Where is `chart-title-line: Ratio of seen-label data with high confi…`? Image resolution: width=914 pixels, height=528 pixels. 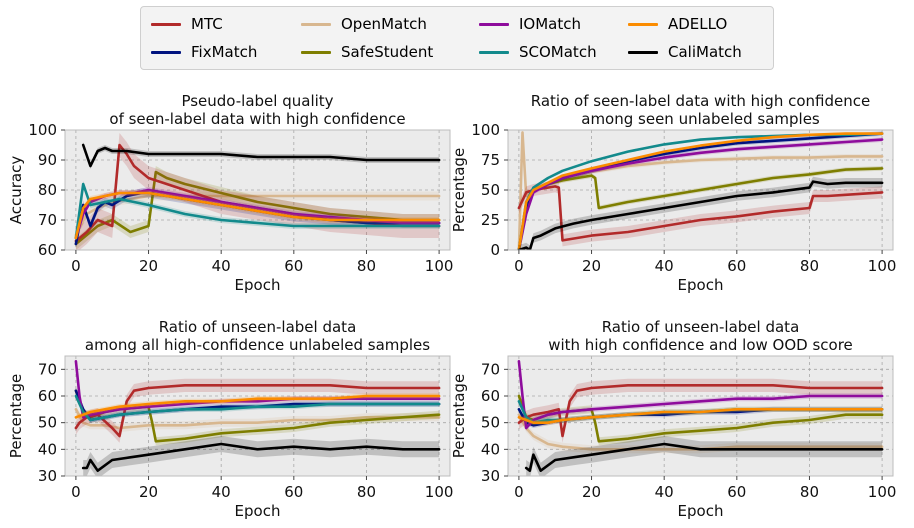
chart-title-line: Ratio of seen-label data with high confi… is located at coordinates (700, 101).